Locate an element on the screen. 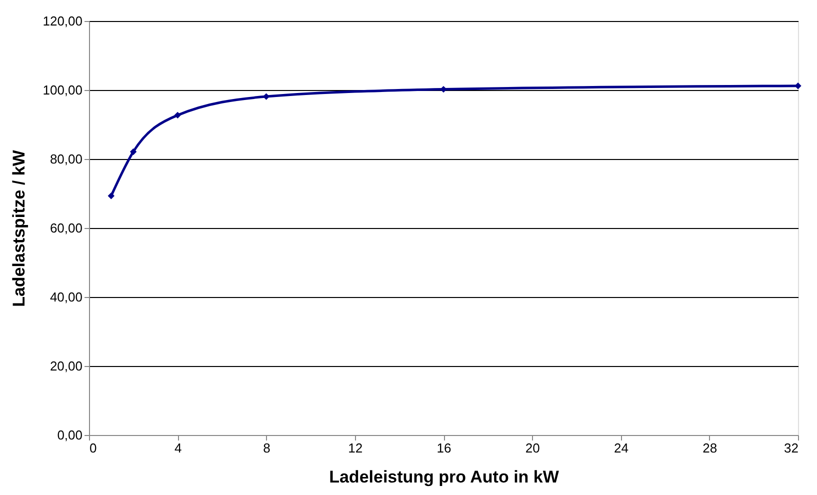 Image resolution: width=817 pixels, height=495 pixels. x-tick-label: 0 is located at coordinates (93, 448).